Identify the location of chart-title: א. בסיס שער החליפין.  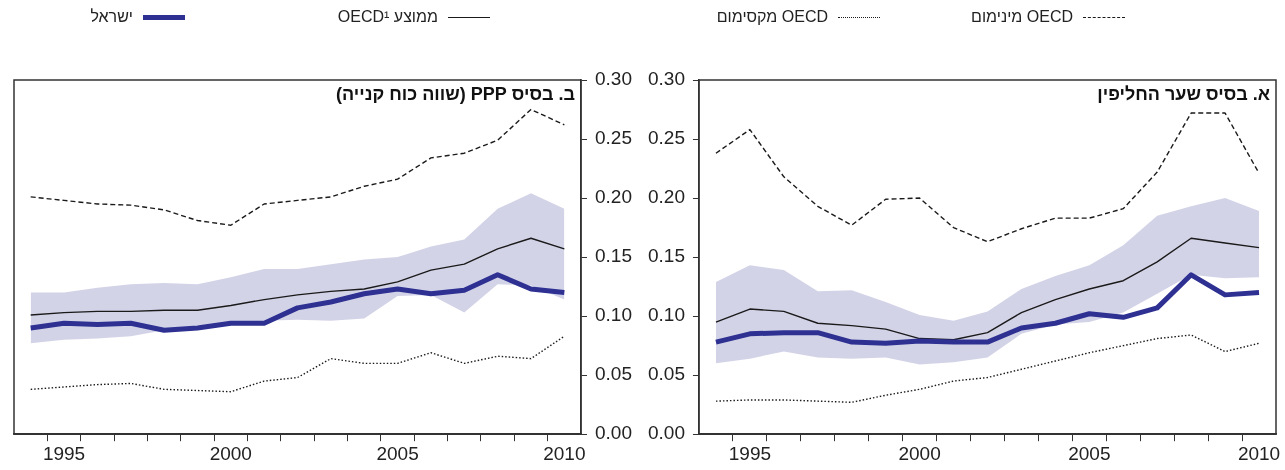
(1183, 93).